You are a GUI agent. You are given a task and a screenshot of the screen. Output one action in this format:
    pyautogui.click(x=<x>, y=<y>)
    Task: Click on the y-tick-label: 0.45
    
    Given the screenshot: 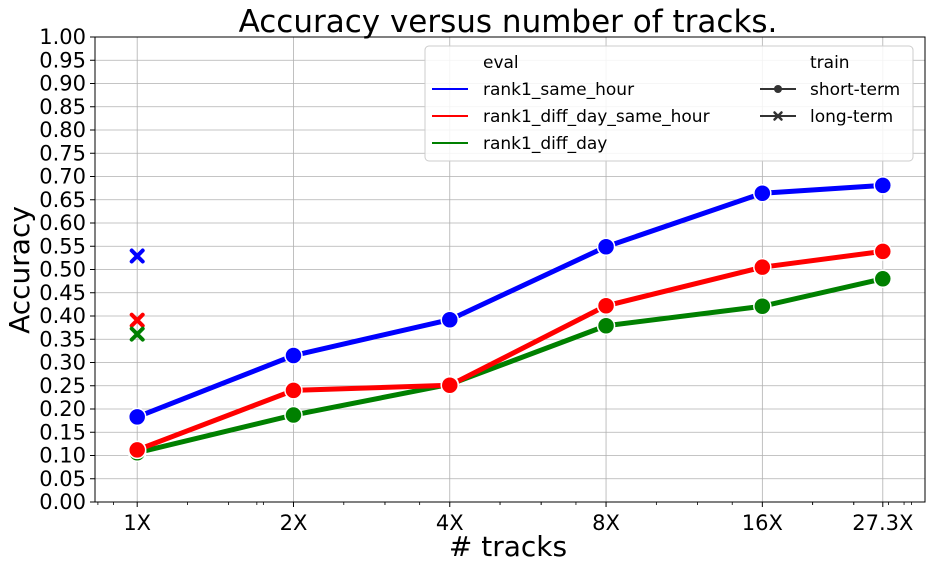 What is the action you would take?
    pyautogui.click(x=62, y=293)
    